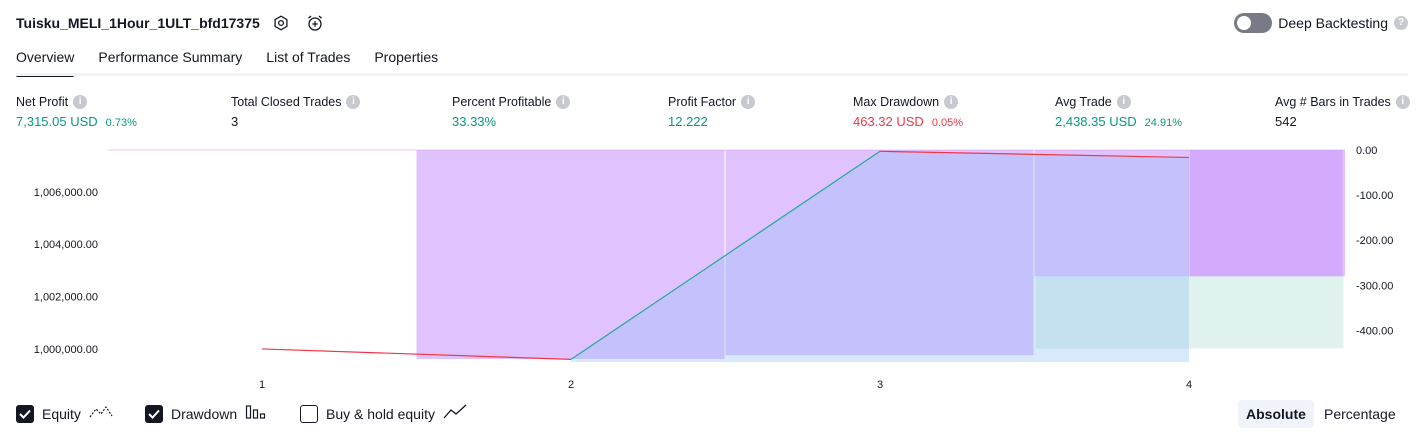  I want to click on deep-backtesting-toggle-wrap: Deep Backtesting ?, so click(1321, 23).